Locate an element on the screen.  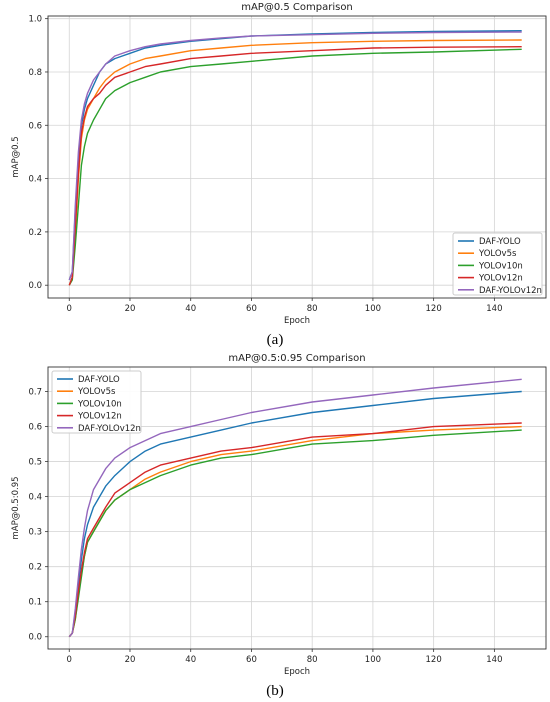
y-axis-label: mAP@0.5 is located at coordinates (16, 156).